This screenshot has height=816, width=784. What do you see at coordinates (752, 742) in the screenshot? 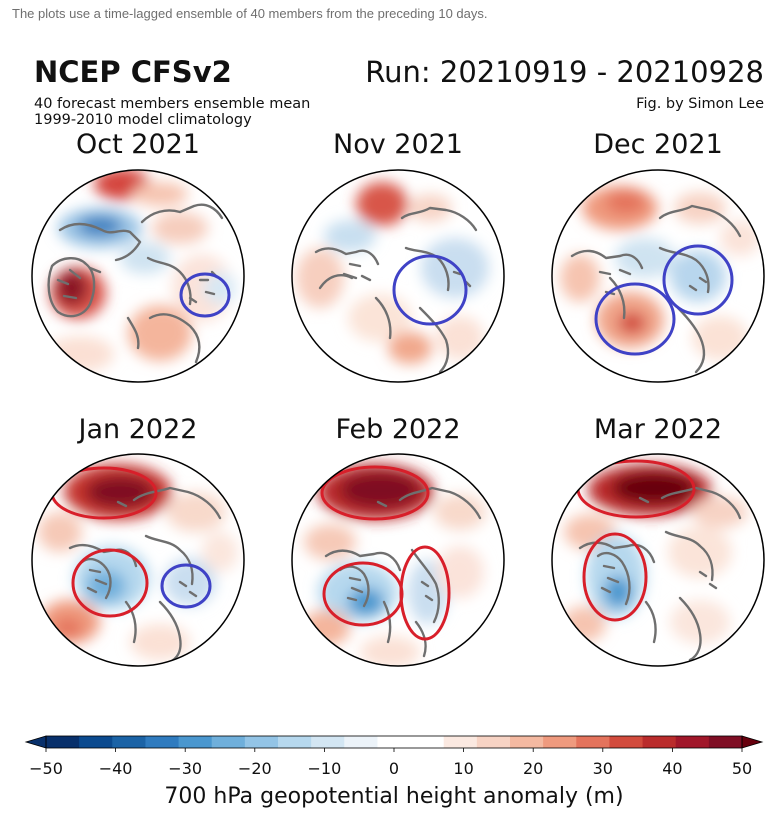
I see `colorbar-extend-high` at bounding box center [752, 742].